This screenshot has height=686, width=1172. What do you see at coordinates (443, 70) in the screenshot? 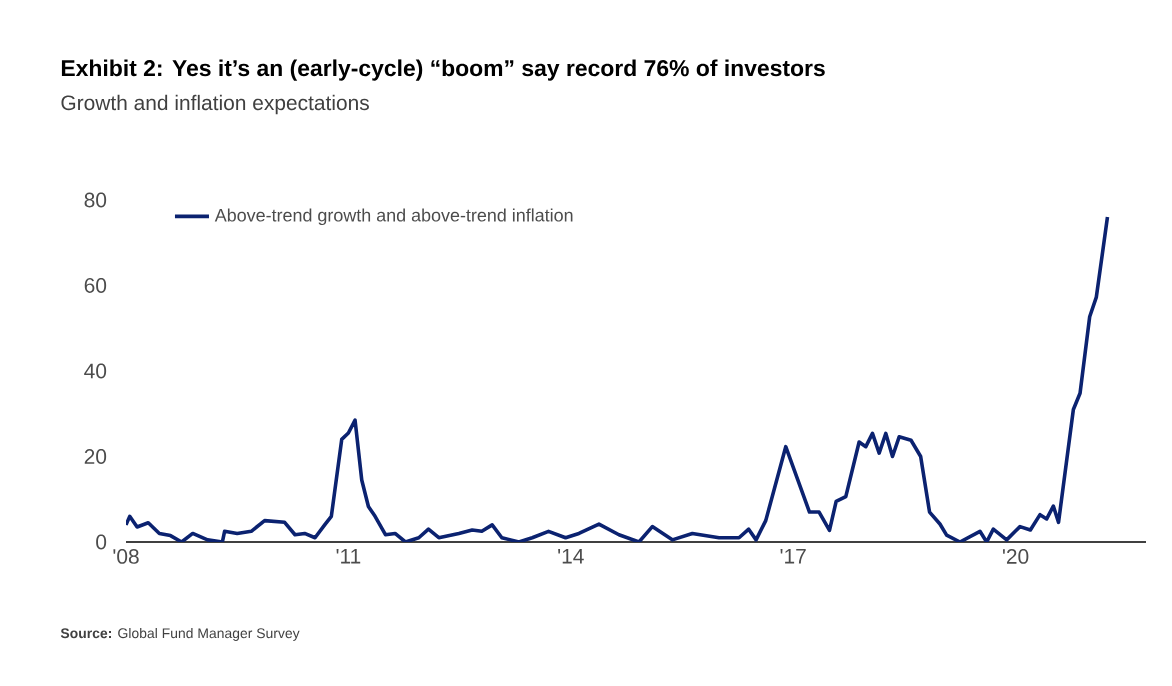
I see `chart-title: Exhibit 2: Yes it’s an (early-cycle) “boom” say record 76% of investors` at bounding box center [443, 70].